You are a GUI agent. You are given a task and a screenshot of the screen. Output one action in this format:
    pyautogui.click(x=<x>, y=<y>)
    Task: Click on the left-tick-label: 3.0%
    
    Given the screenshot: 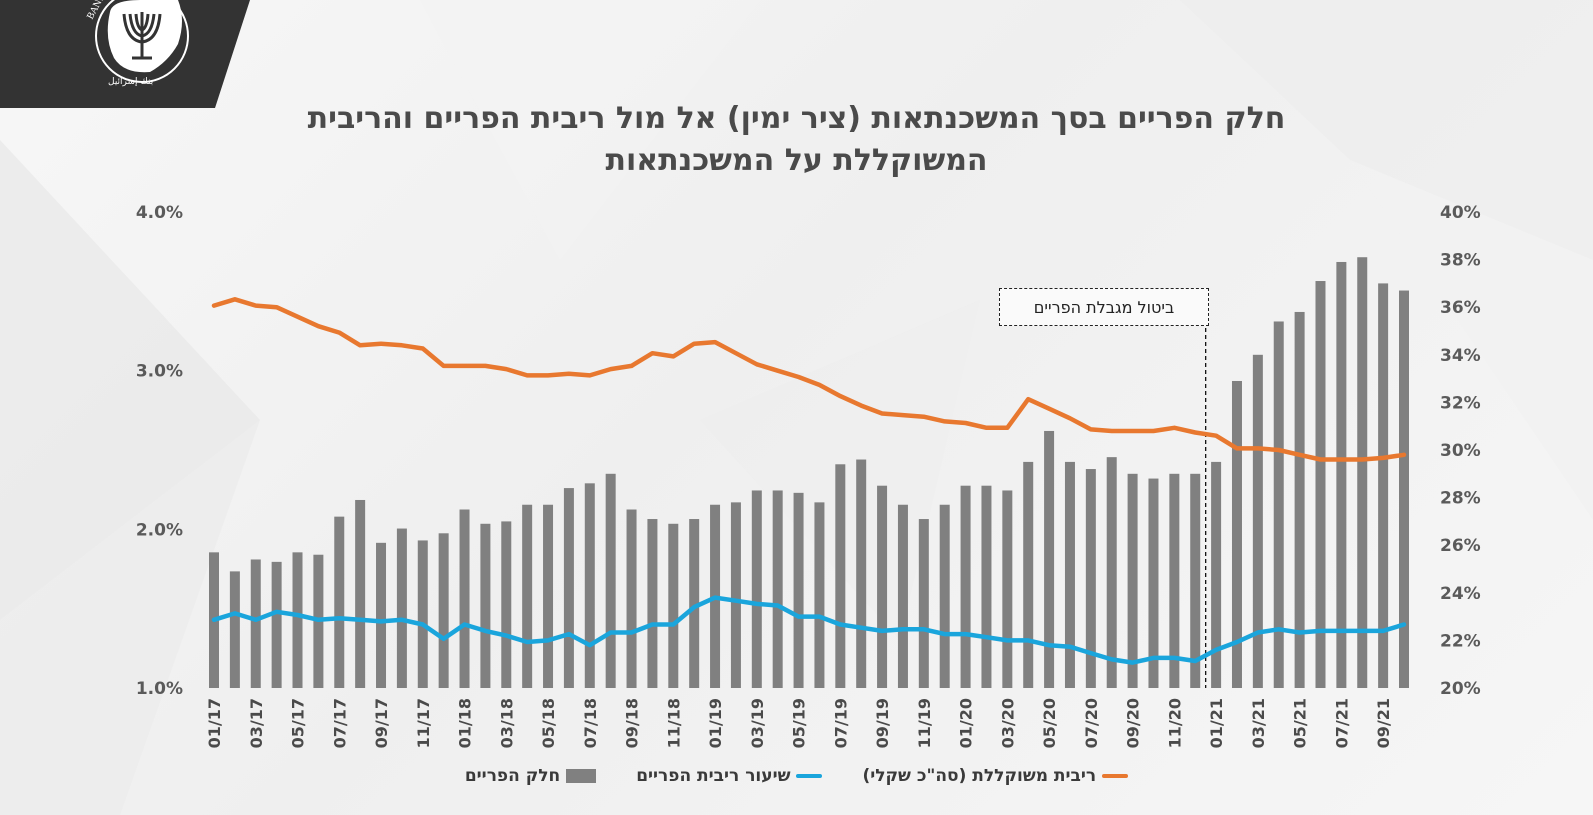 What is the action you would take?
    pyautogui.click(x=159, y=372)
    